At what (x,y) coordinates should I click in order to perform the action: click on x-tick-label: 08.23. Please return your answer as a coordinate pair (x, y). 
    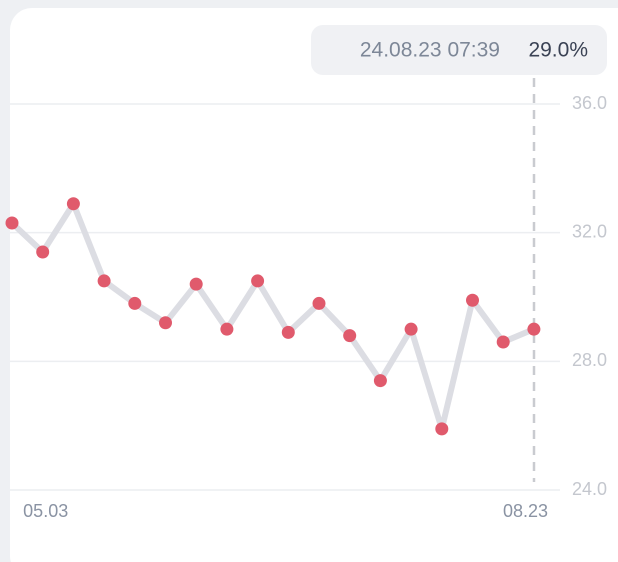
    Looking at the image, I should click on (525, 511).